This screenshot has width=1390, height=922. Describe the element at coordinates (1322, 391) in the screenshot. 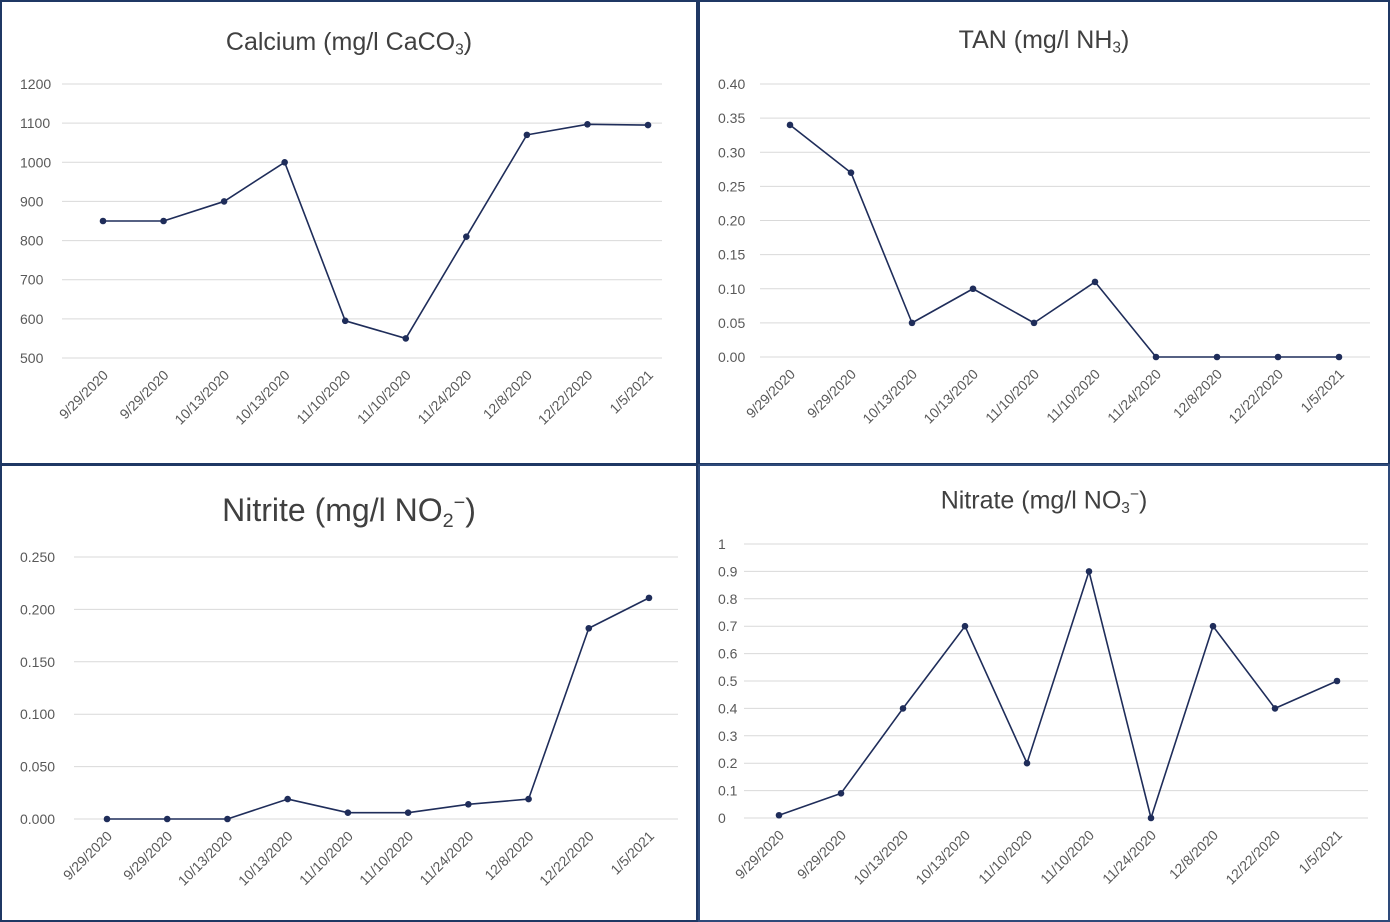

I see `tan-x-tick-label: 1/5/2021` at that location.